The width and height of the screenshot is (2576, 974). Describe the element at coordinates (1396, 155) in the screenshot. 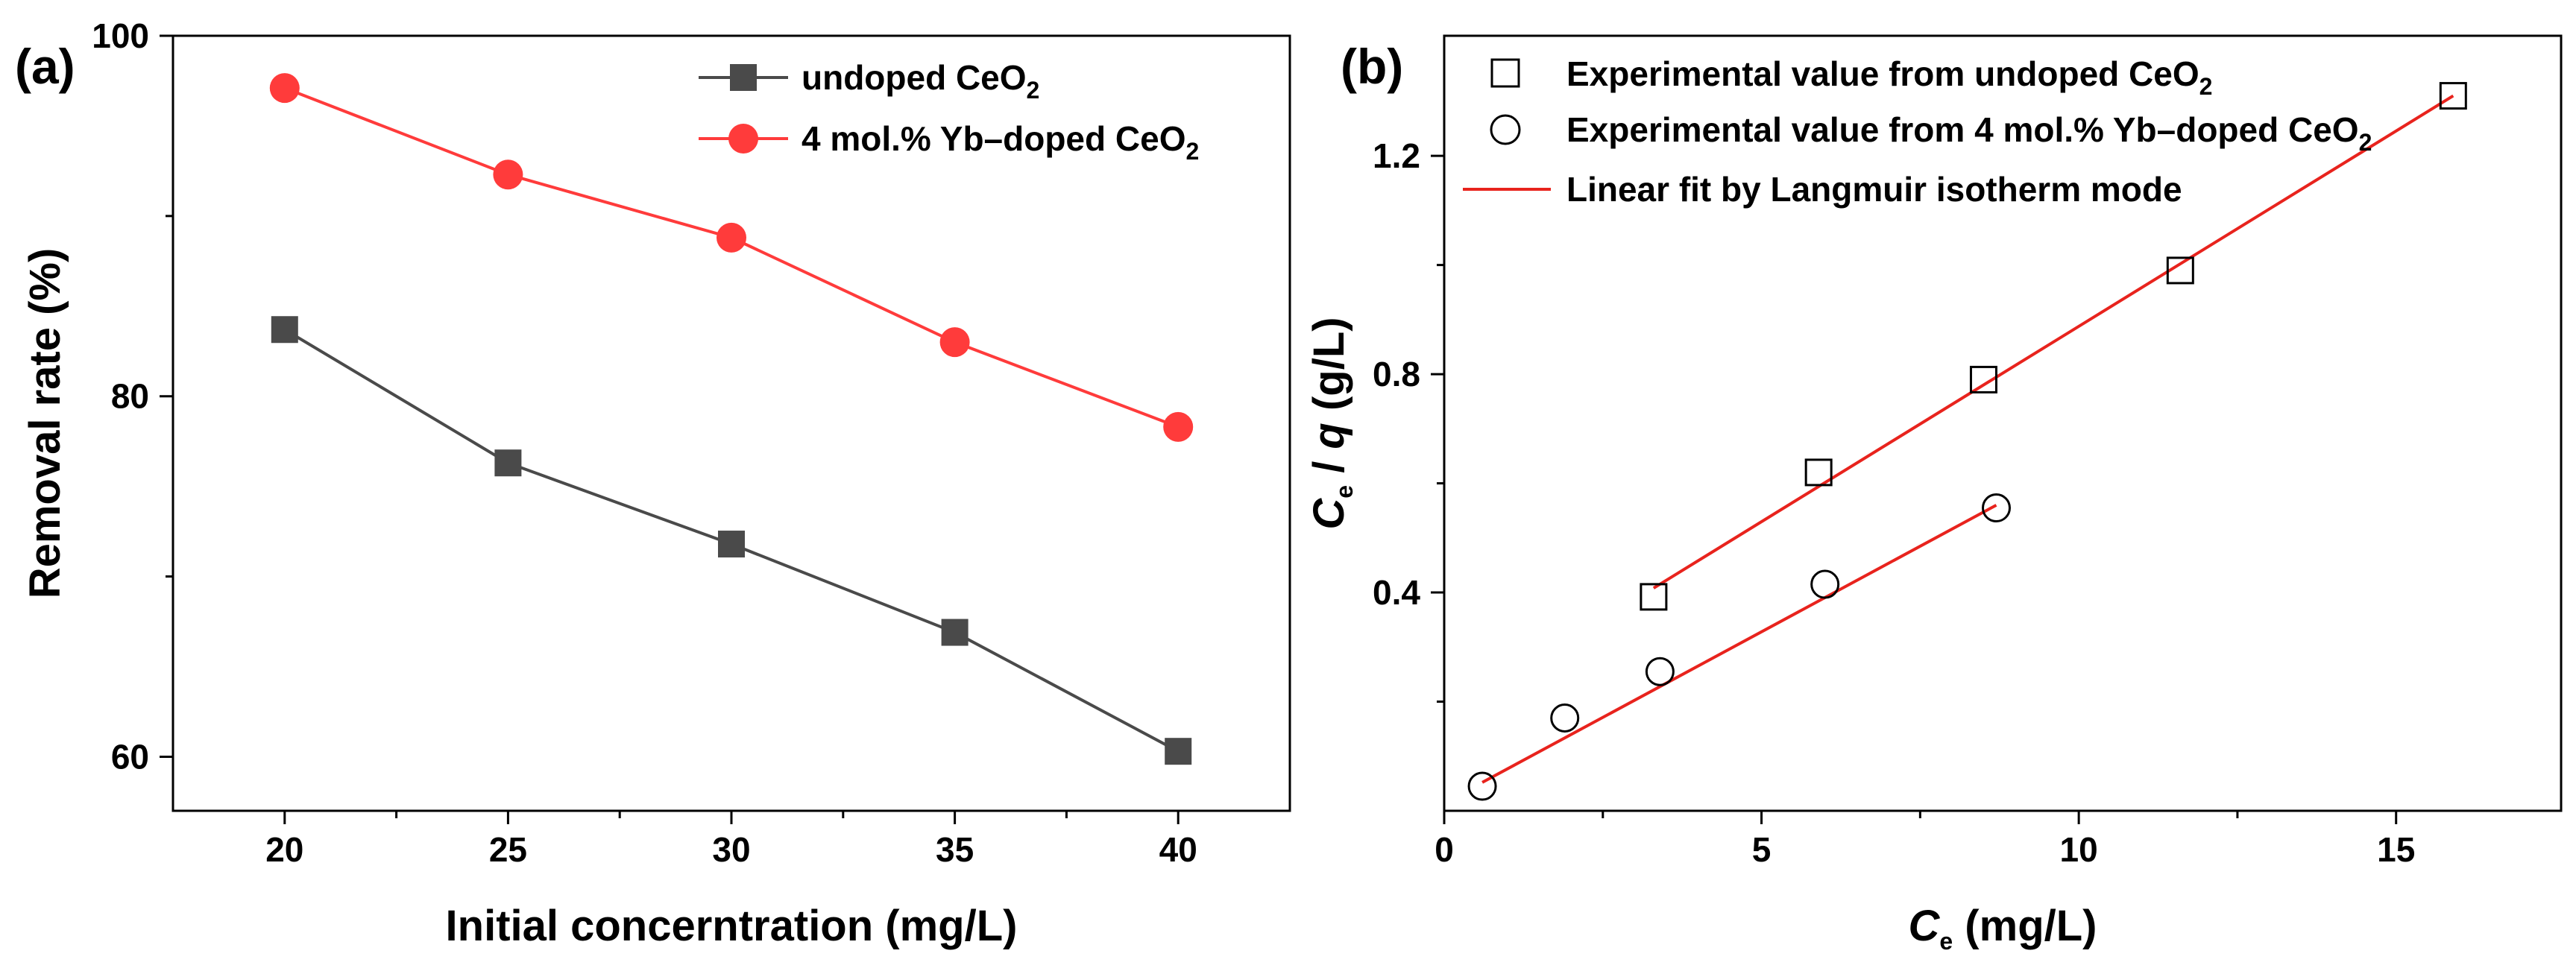

I see `panel-b-y-tick-label: 1.2` at that location.